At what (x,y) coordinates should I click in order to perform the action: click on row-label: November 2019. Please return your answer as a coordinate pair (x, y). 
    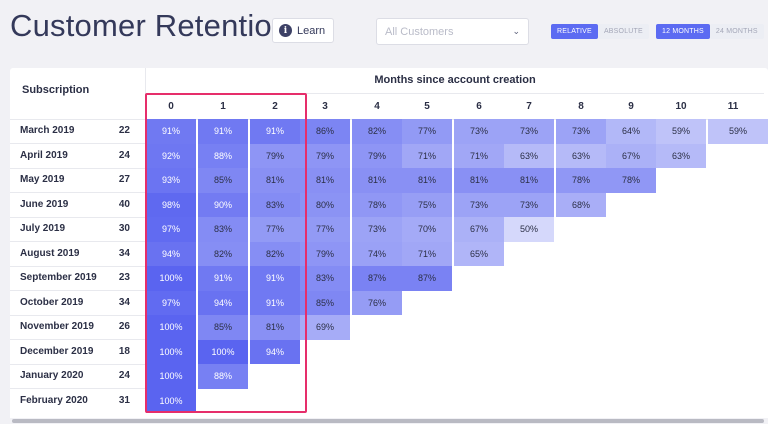
    Looking at the image, I should click on (57, 326).